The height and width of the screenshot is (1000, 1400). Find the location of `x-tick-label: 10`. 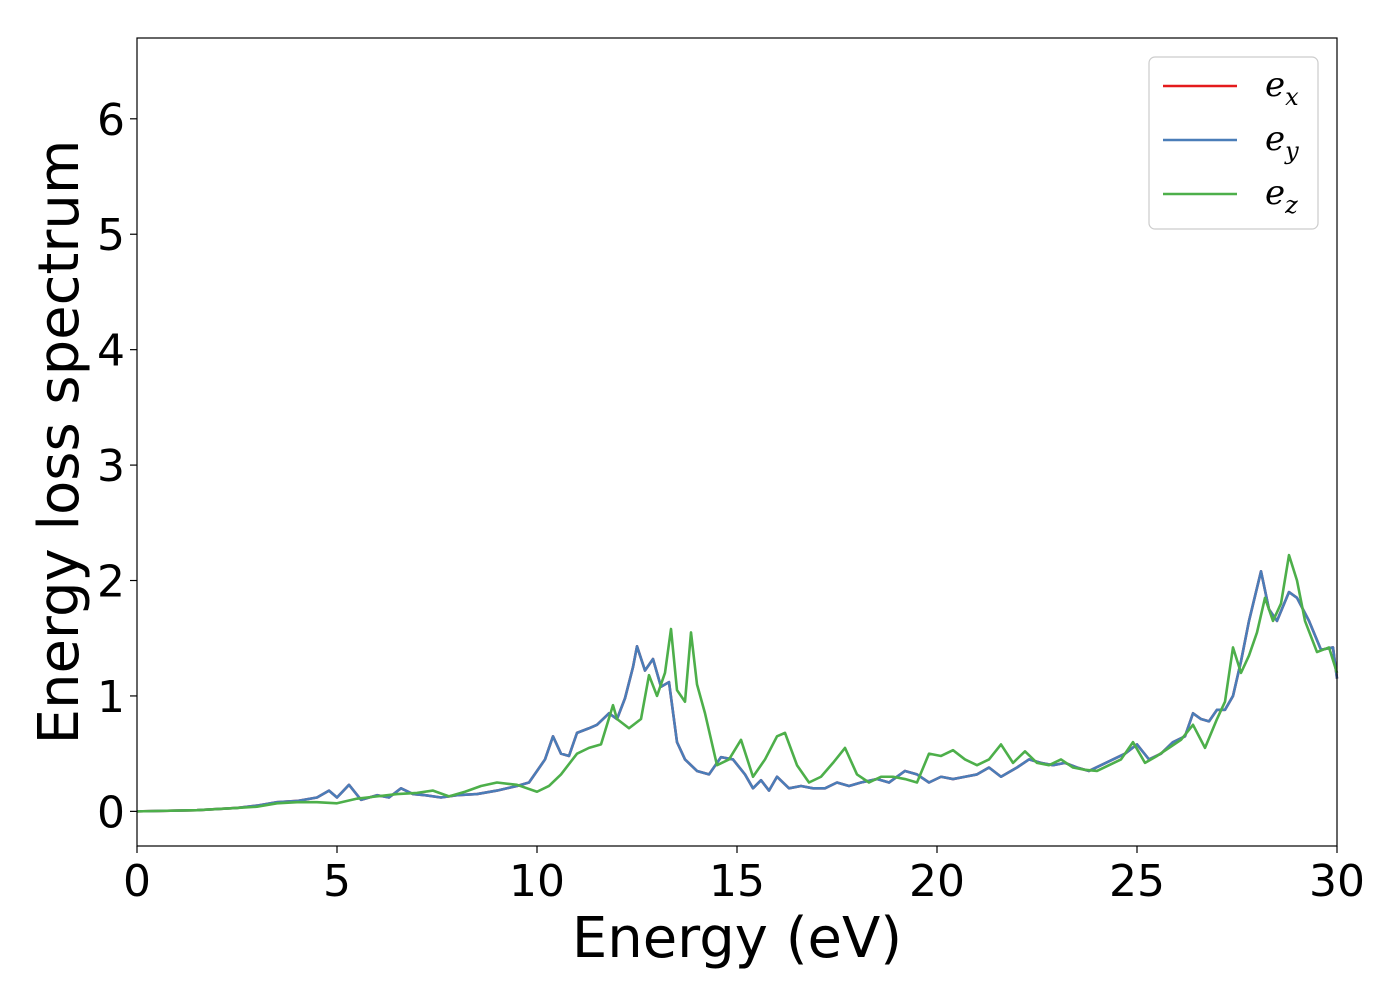

x-tick-label: 10 is located at coordinates (537, 881).